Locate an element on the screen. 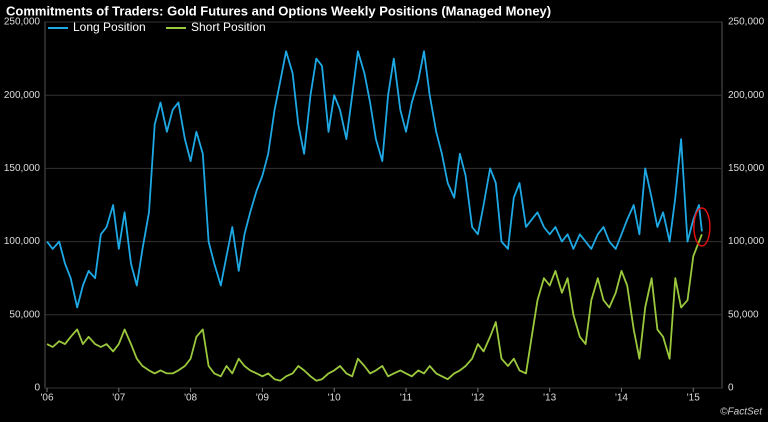  y-tick-label: 200,000 is located at coordinates (22, 95).